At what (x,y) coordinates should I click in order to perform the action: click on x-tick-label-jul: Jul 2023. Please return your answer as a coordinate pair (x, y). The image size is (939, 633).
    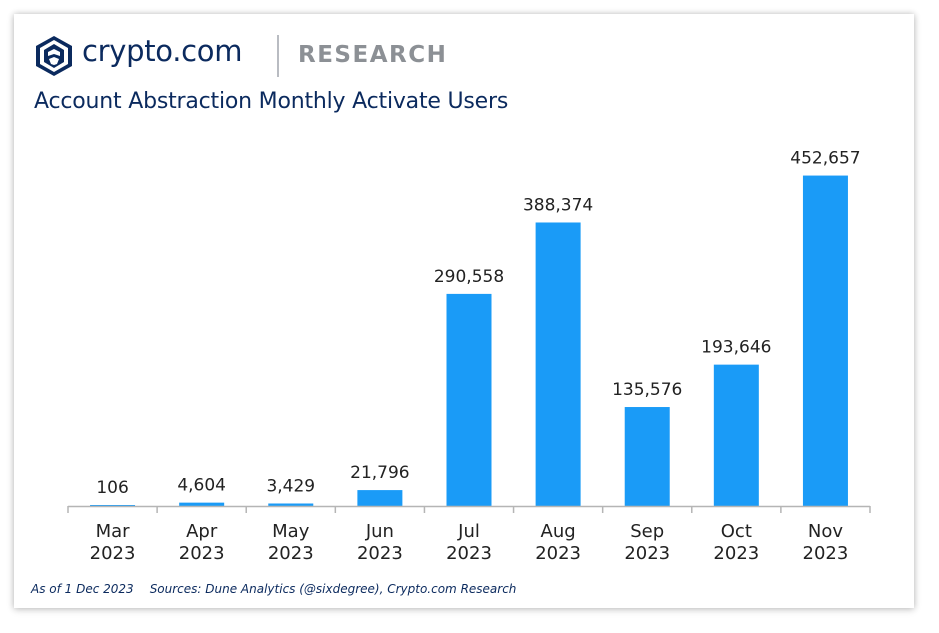
    Looking at the image, I should click on (469, 542).